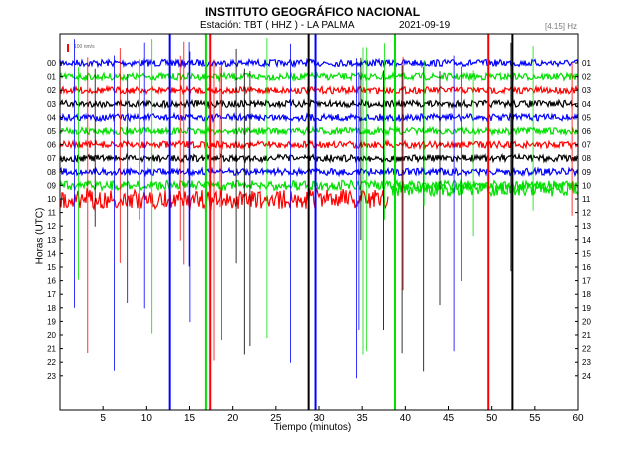 The height and width of the screenshot is (468, 625). What do you see at coordinates (51, 131) in the screenshot?
I see `y-tick-label-left: 05` at bounding box center [51, 131].